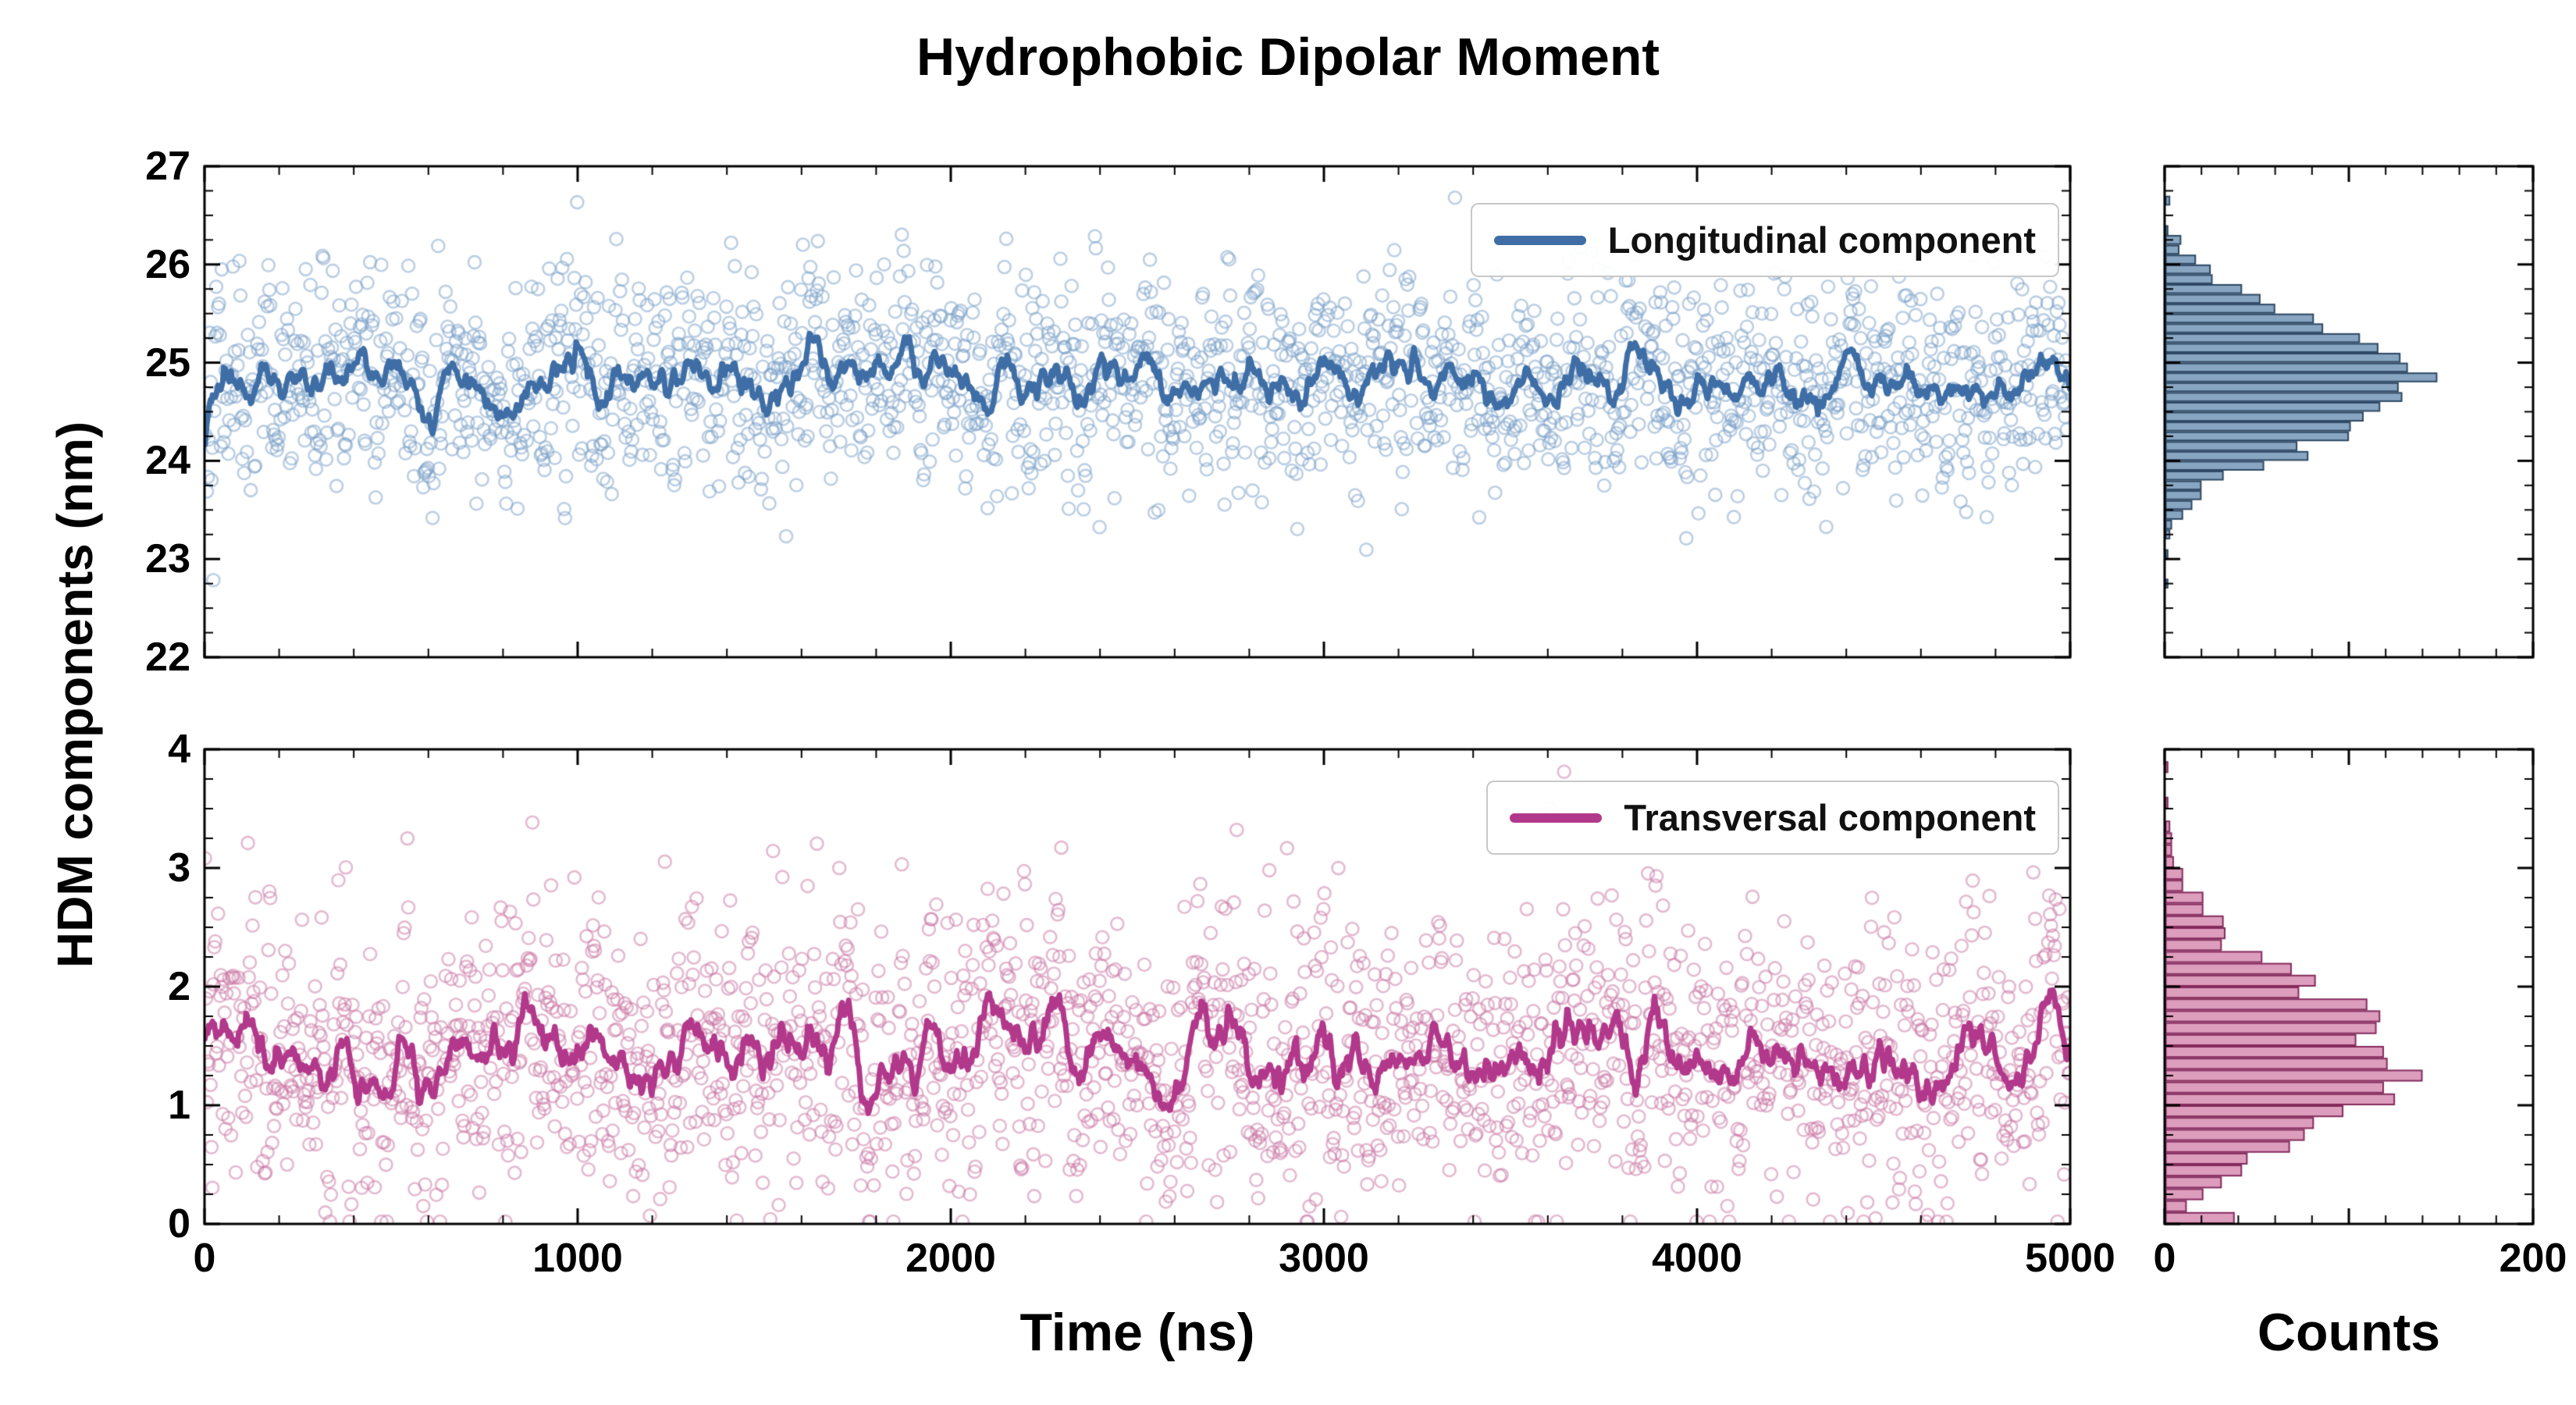 The height and width of the screenshot is (1405, 2576). What do you see at coordinates (205, 1258) in the screenshot?
I see `x-tick-label-time: 0` at bounding box center [205, 1258].